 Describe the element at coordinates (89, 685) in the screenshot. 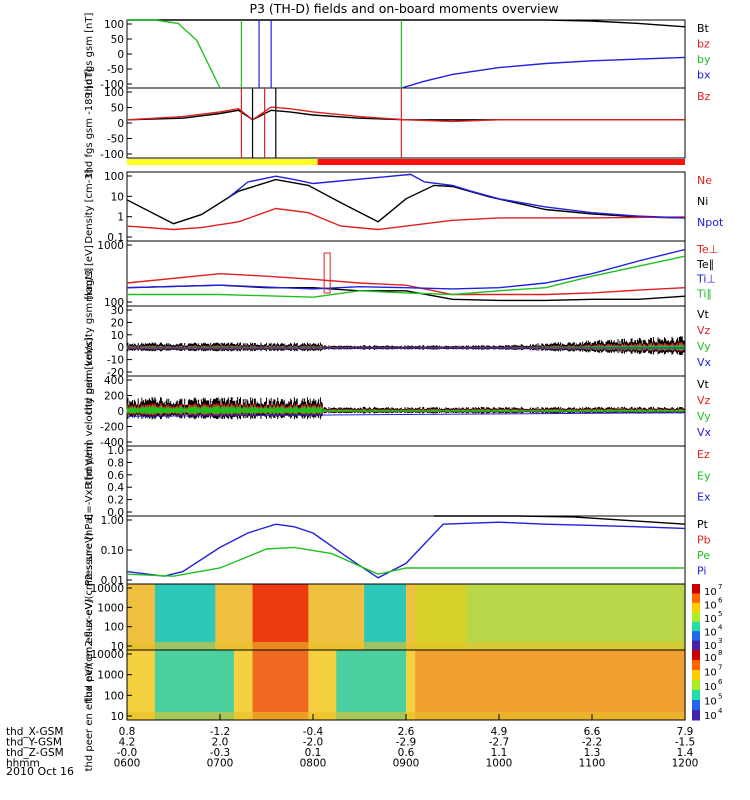

I see `espec-ylabel: thd peer en eflux eV/(cm2-s-sr-eV)` at that location.